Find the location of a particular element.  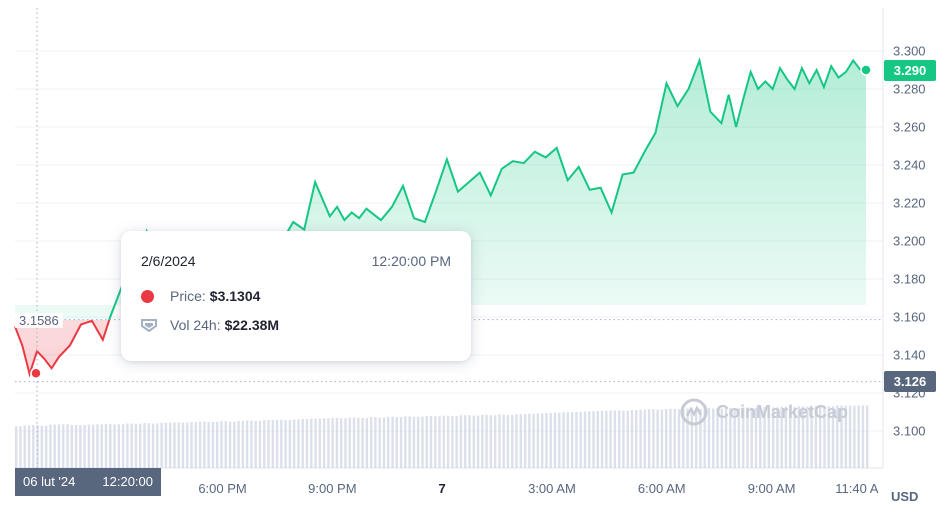

x-tick-label: 9:00 PM is located at coordinates (332, 488).